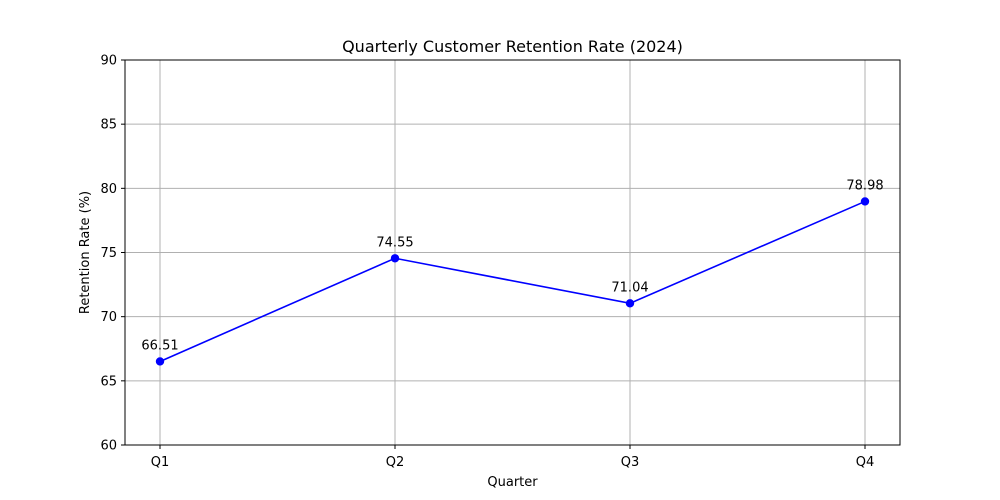  Describe the element at coordinates (108, 317) in the screenshot. I see `y-tick-label: 70` at that location.